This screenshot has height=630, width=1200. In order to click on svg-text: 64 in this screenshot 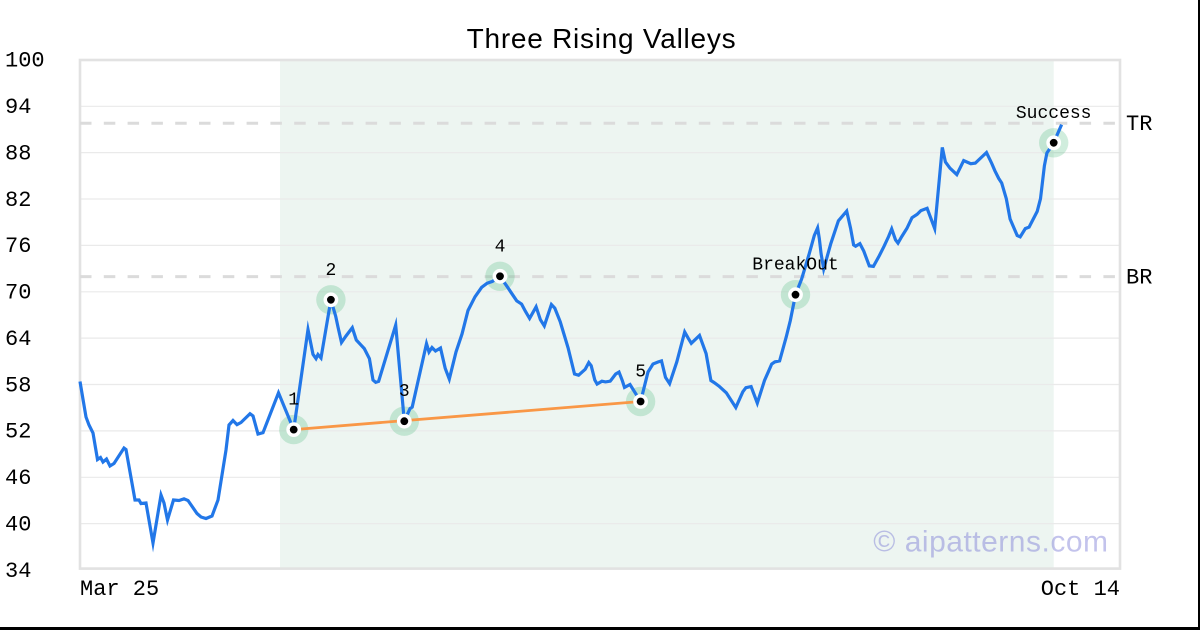, I will do `click(18, 339)`.